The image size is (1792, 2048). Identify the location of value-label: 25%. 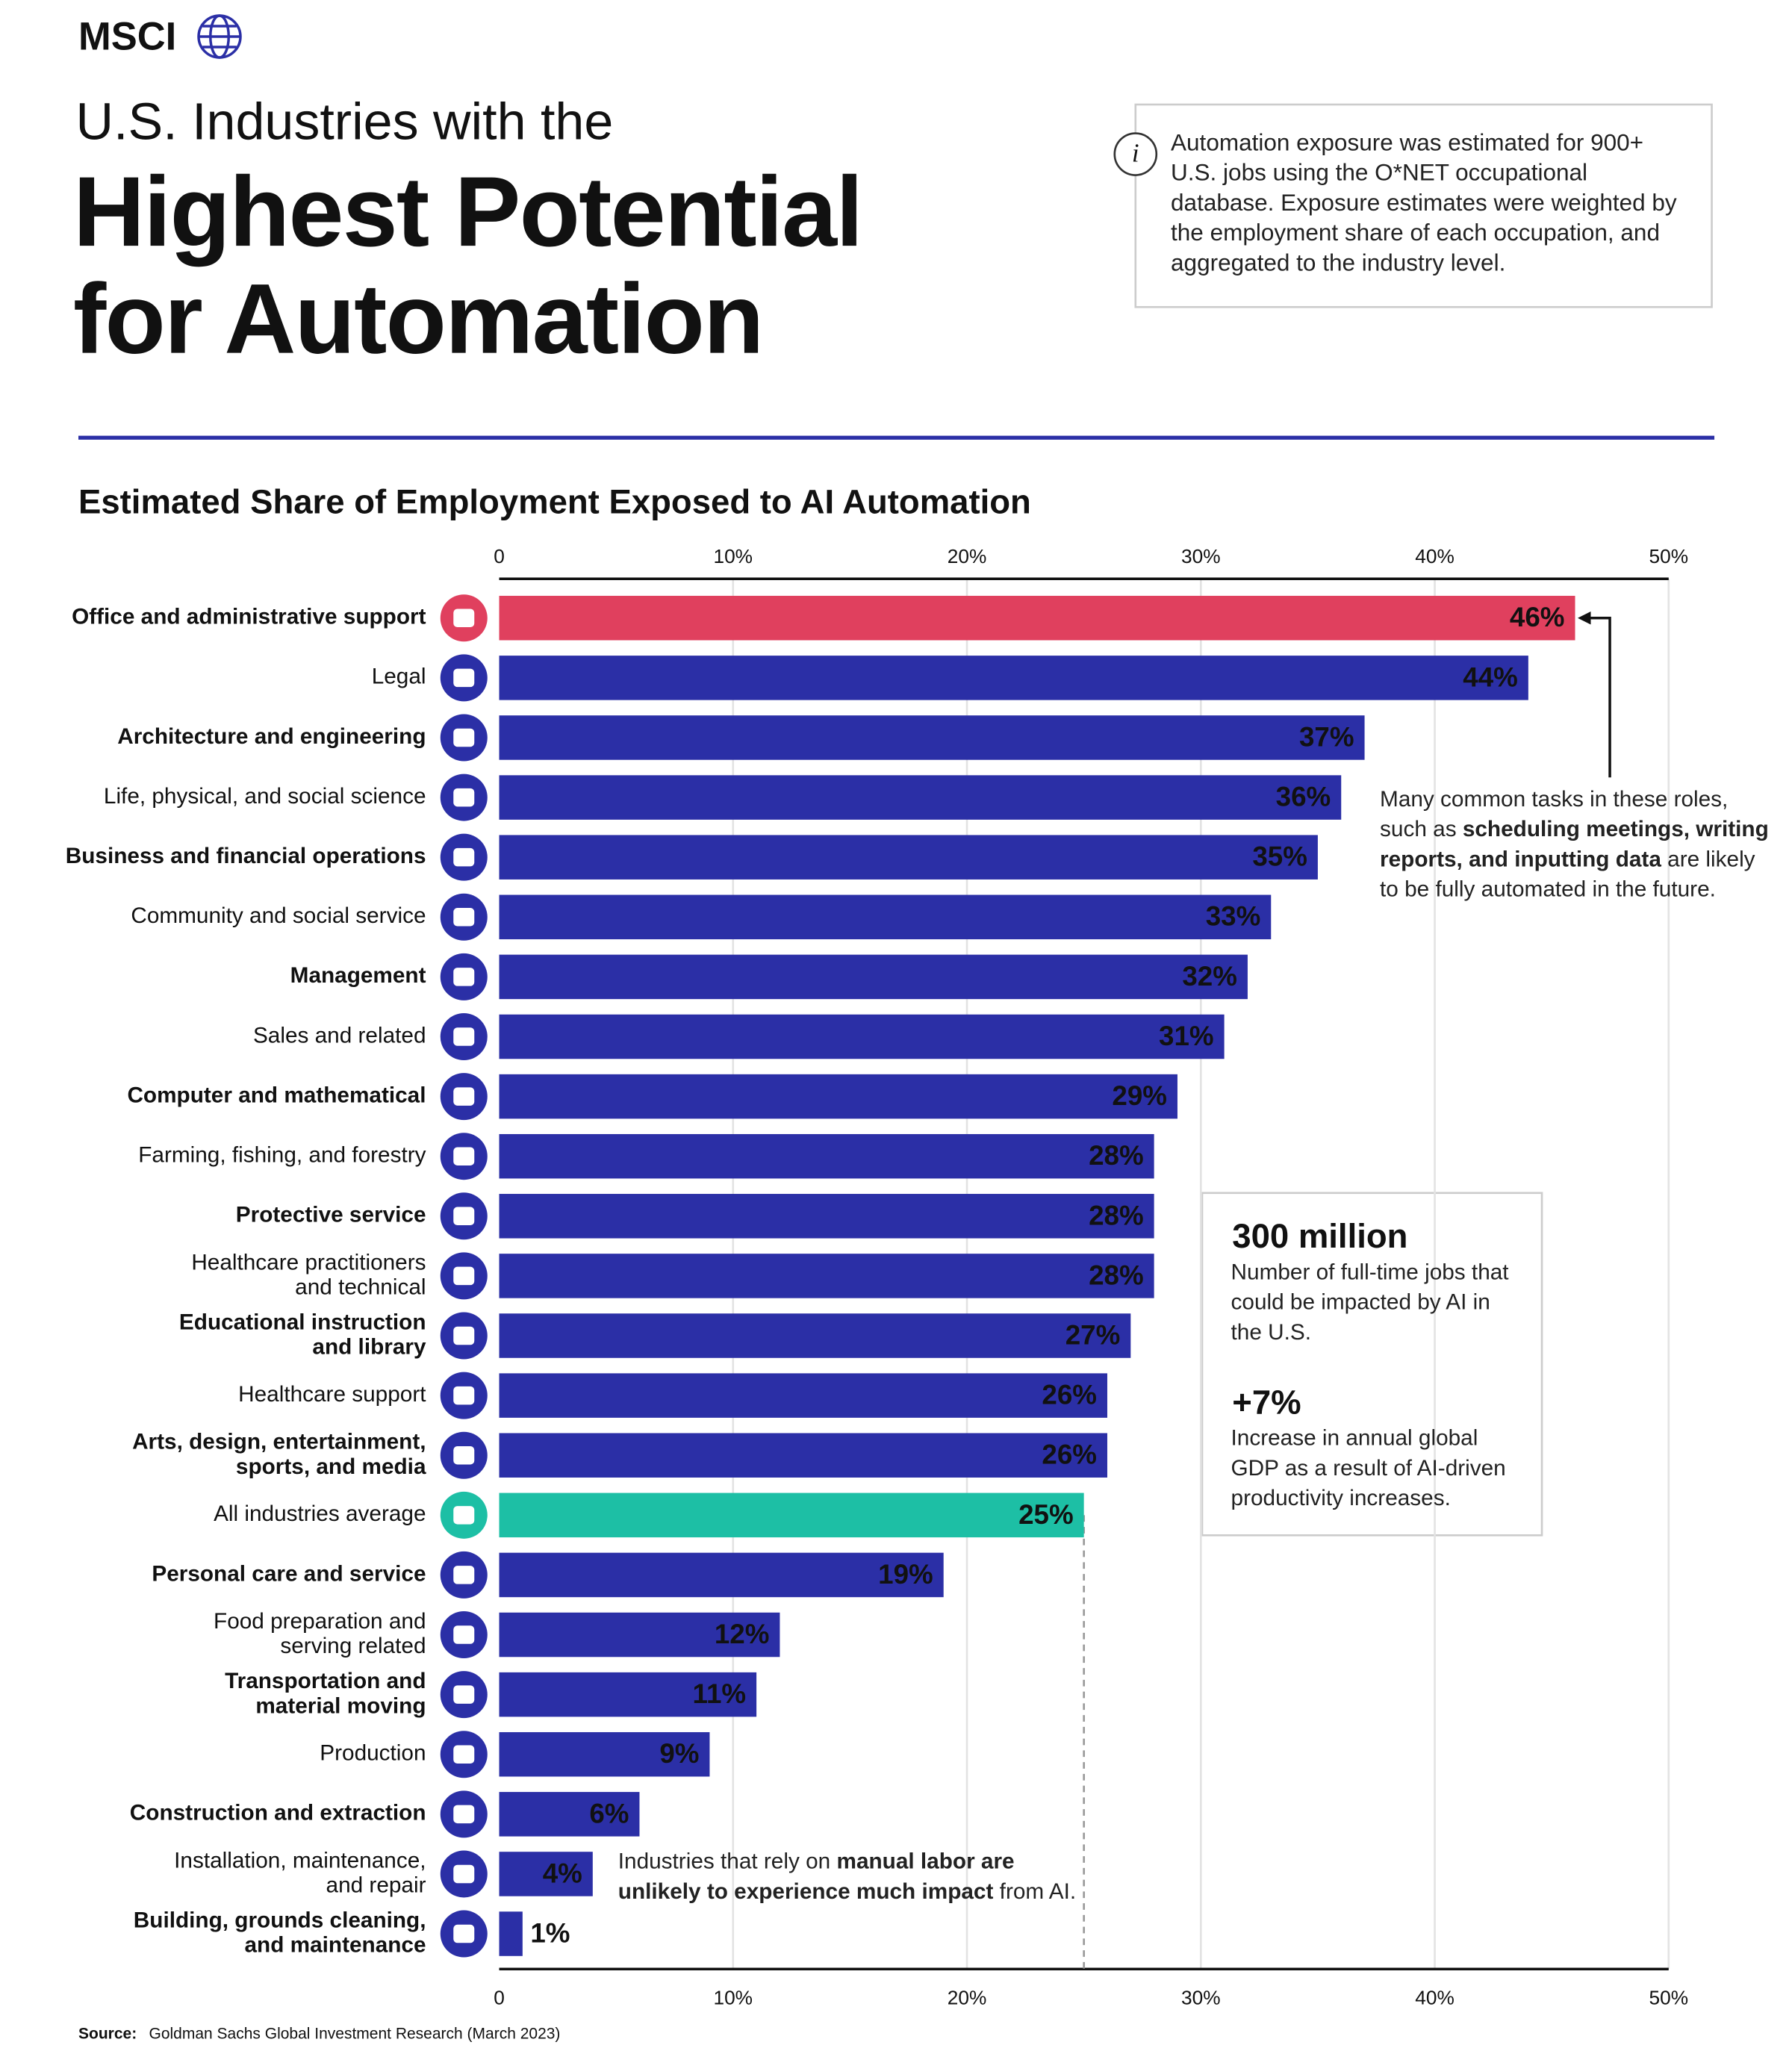
(1046, 1514).